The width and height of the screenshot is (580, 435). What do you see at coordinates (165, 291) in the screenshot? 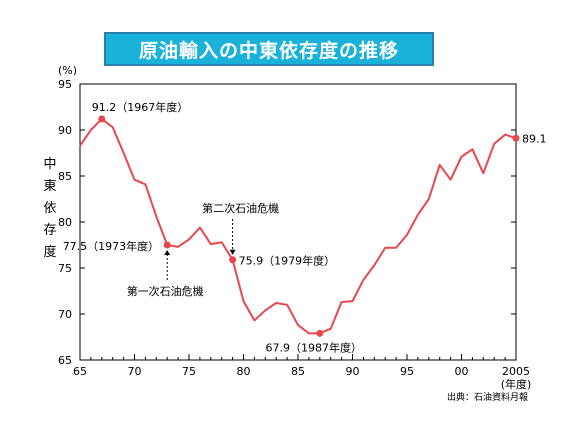
I see `first-oil-crisis-label: 第一次石油危機` at bounding box center [165, 291].